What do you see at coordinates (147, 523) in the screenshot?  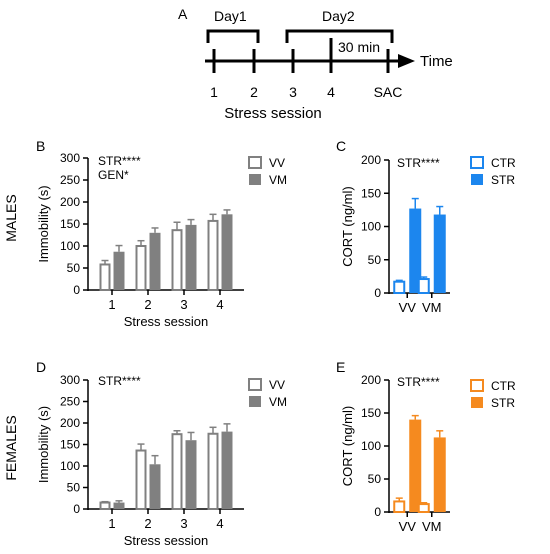 I see `x-tick-label: 2` at bounding box center [147, 523].